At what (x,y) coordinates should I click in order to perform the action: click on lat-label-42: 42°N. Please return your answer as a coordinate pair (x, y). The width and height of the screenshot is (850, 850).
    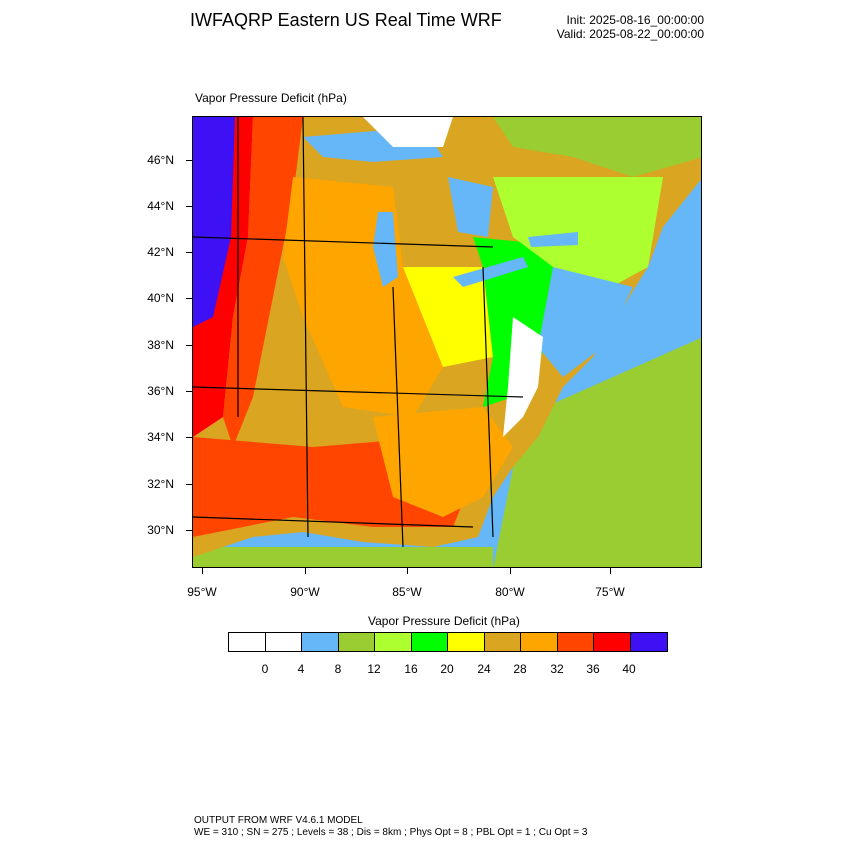
    Looking at the image, I should click on (160, 252).